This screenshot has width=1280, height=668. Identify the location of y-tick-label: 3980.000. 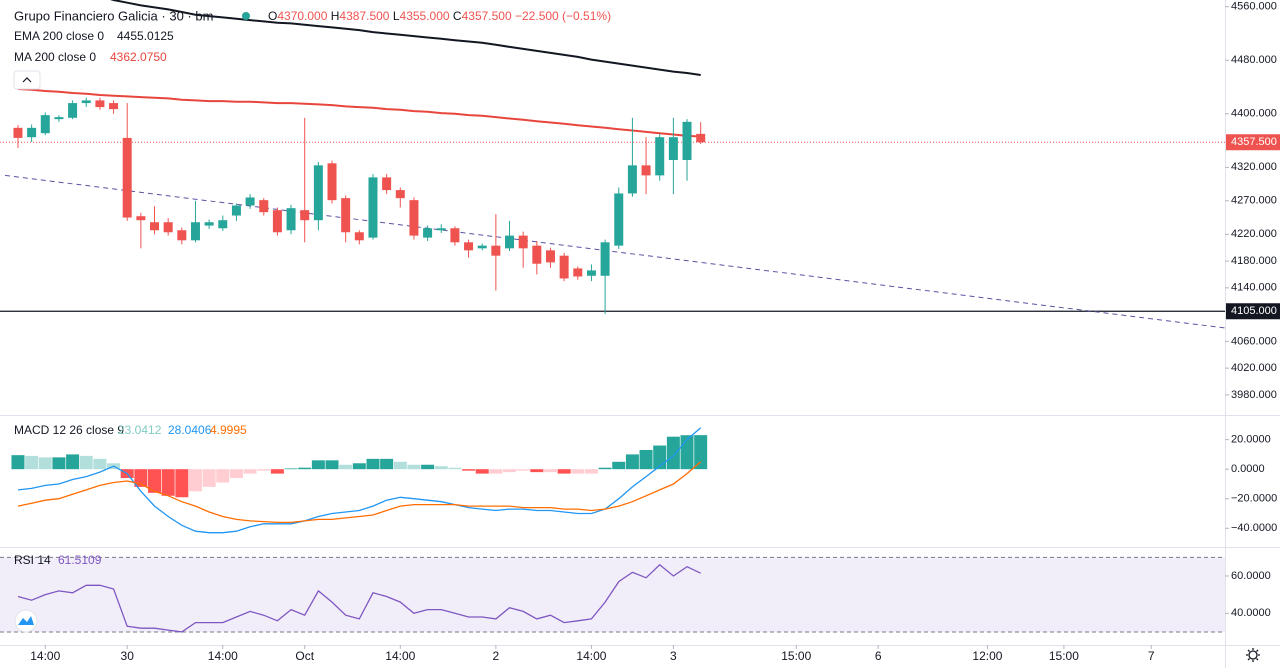
(1254, 395).